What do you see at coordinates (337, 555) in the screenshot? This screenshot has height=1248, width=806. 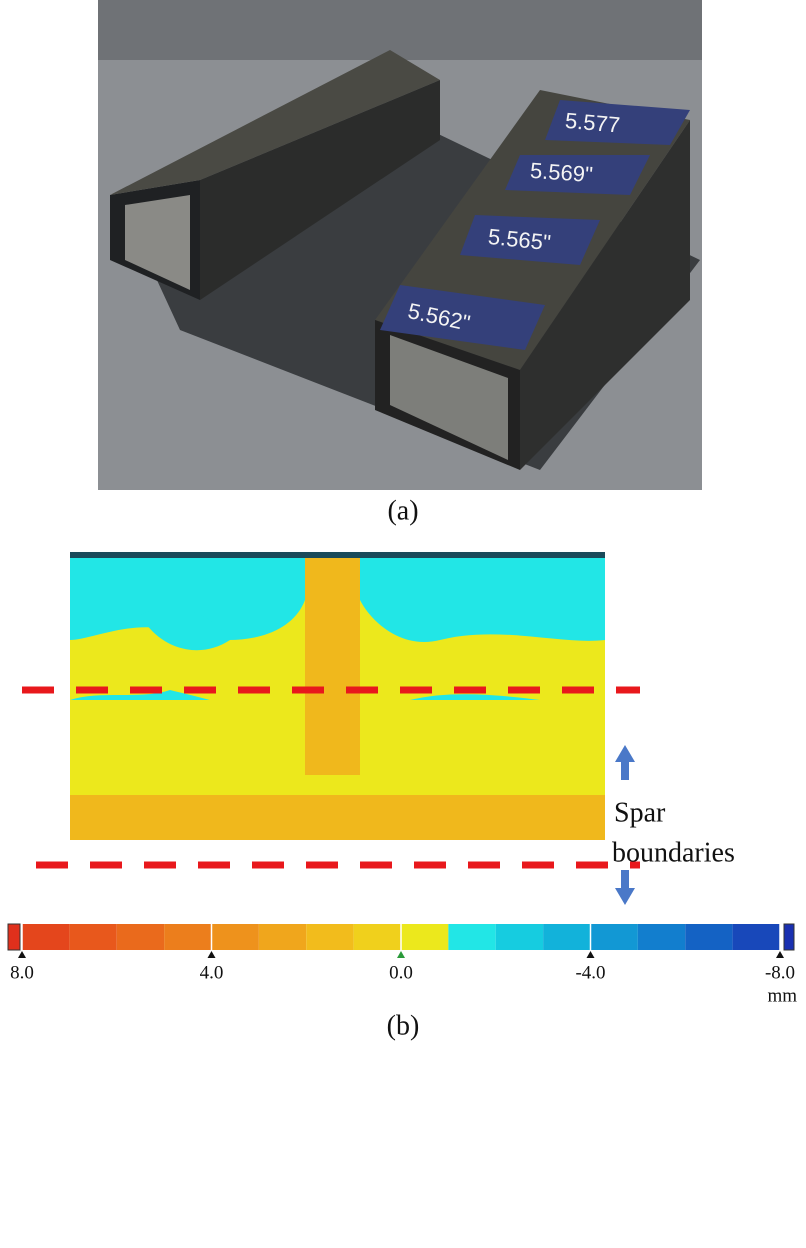 I see `map-edge` at bounding box center [337, 555].